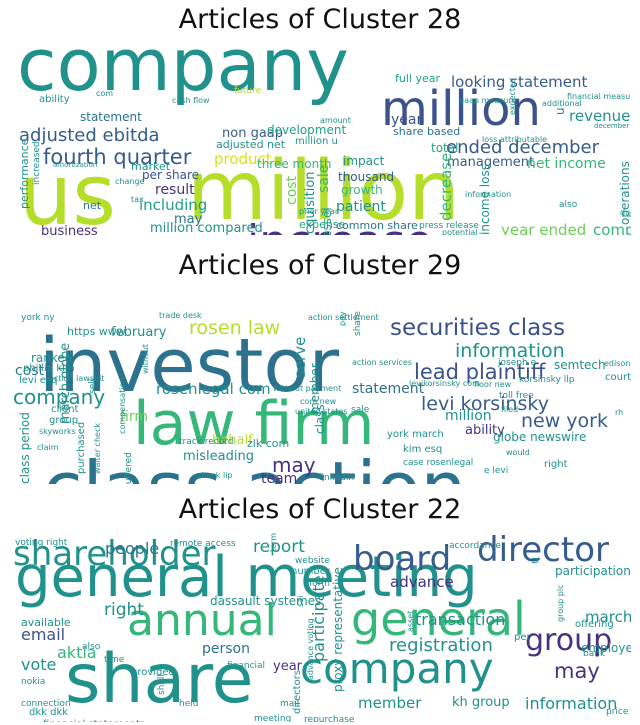 This screenshot has height=725, width=640. Describe the element at coordinates (593, 571) in the screenshot. I see `cloud-word: participation` at that location.